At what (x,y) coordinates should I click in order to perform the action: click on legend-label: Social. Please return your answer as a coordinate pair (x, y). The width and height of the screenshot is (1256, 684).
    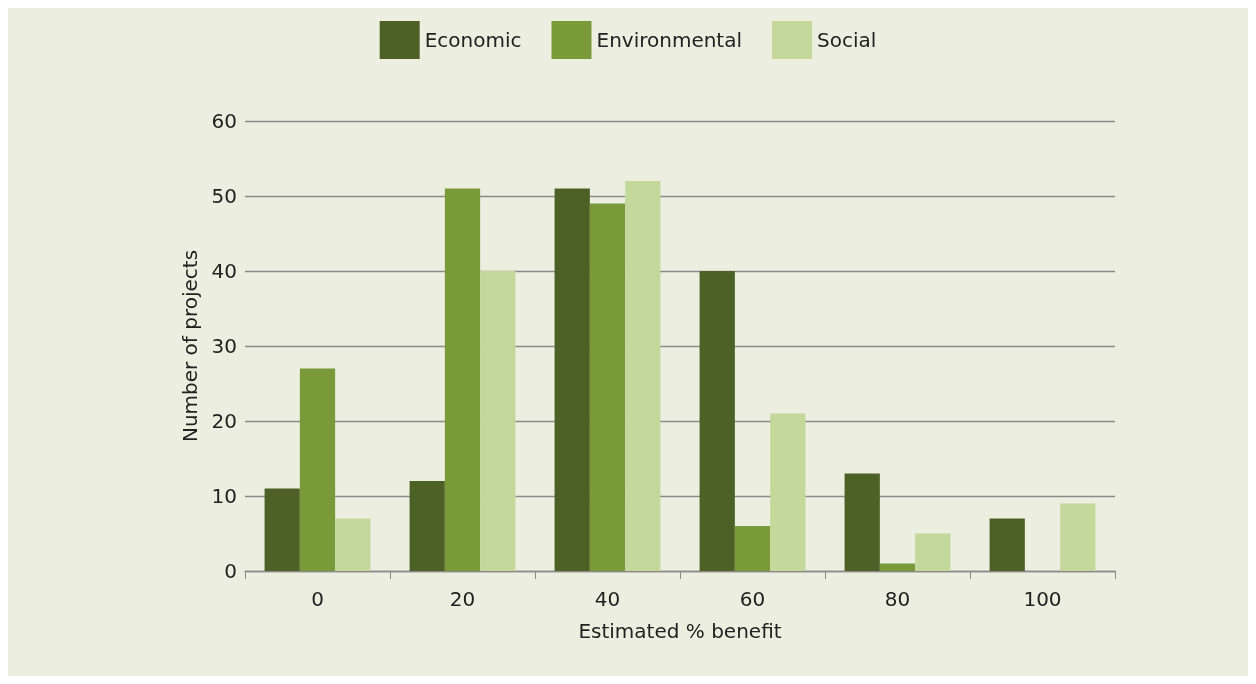
    Looking at the image, I should click on (847, 40).